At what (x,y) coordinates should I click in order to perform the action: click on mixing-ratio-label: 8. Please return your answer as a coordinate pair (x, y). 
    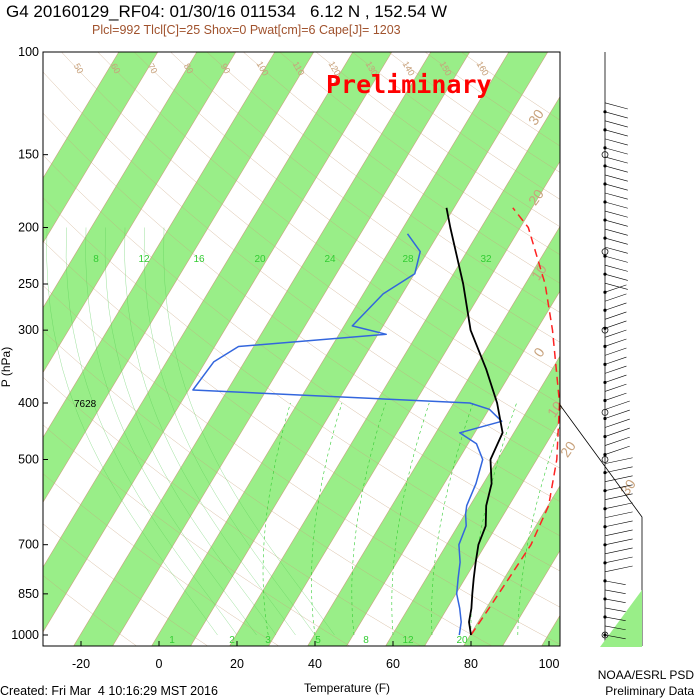
    Looking at the image, I should click on (96, 259).